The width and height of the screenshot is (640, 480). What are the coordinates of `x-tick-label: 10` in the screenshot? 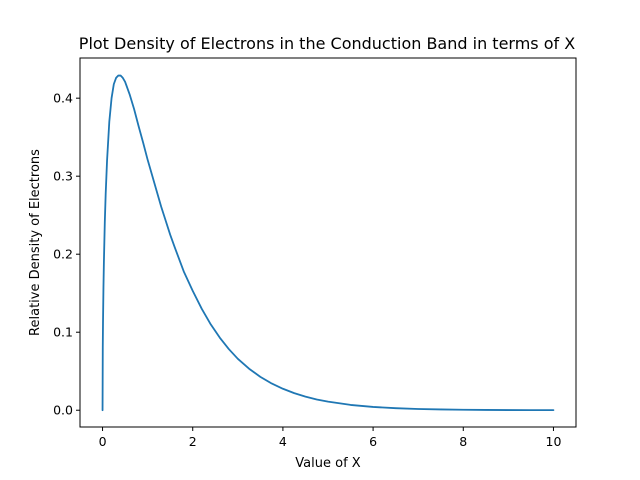 It's located at (554, 441).